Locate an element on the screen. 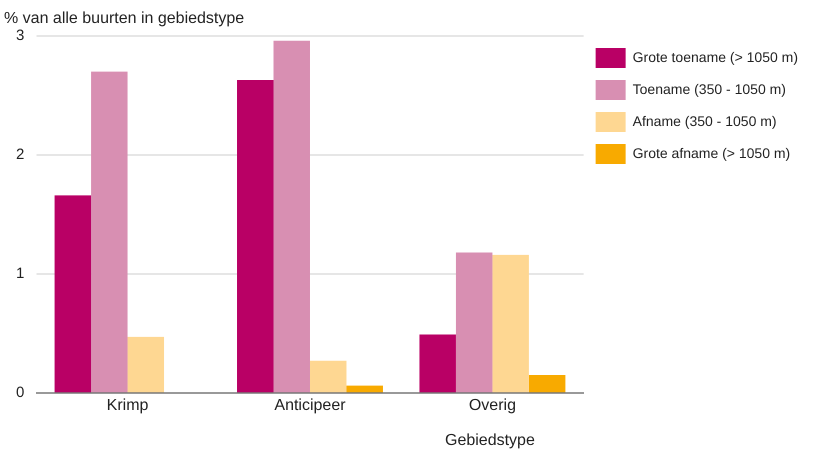 The height and width of the screenshot is (452, 830). y-tick-label: 1 is located at coordinates (20, 273).